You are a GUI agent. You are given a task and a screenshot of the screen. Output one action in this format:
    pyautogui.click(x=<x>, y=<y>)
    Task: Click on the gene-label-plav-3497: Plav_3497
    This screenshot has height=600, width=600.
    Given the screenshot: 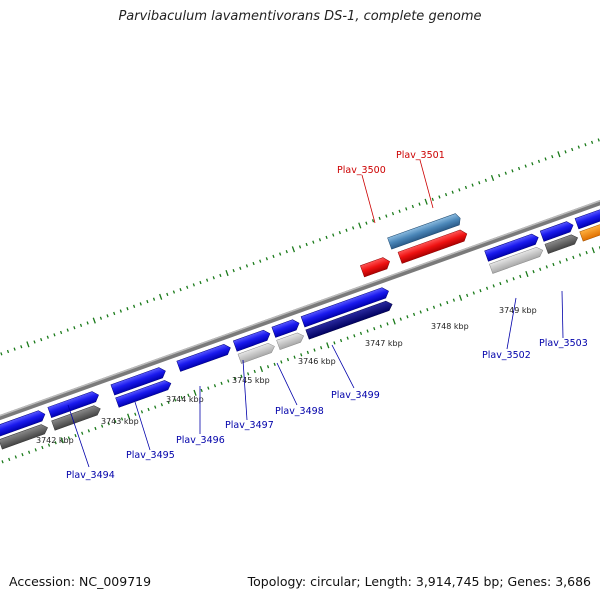 What is the action you would take?
    pyautogui.click(x=249, y=425)
    